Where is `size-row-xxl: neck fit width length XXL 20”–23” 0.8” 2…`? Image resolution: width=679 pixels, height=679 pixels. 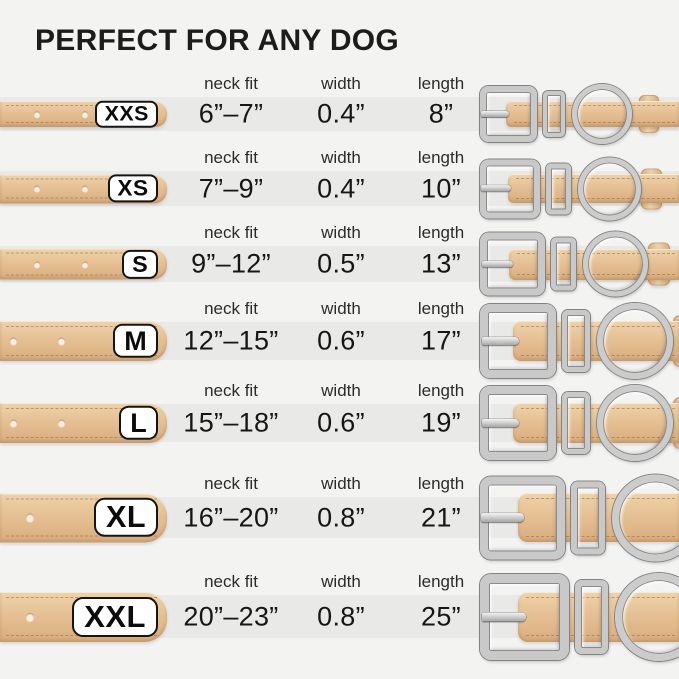 size-row-xxl: neck fit width length XXL 20”–23” 0.8” 2… is located at coordinates (339, 616).